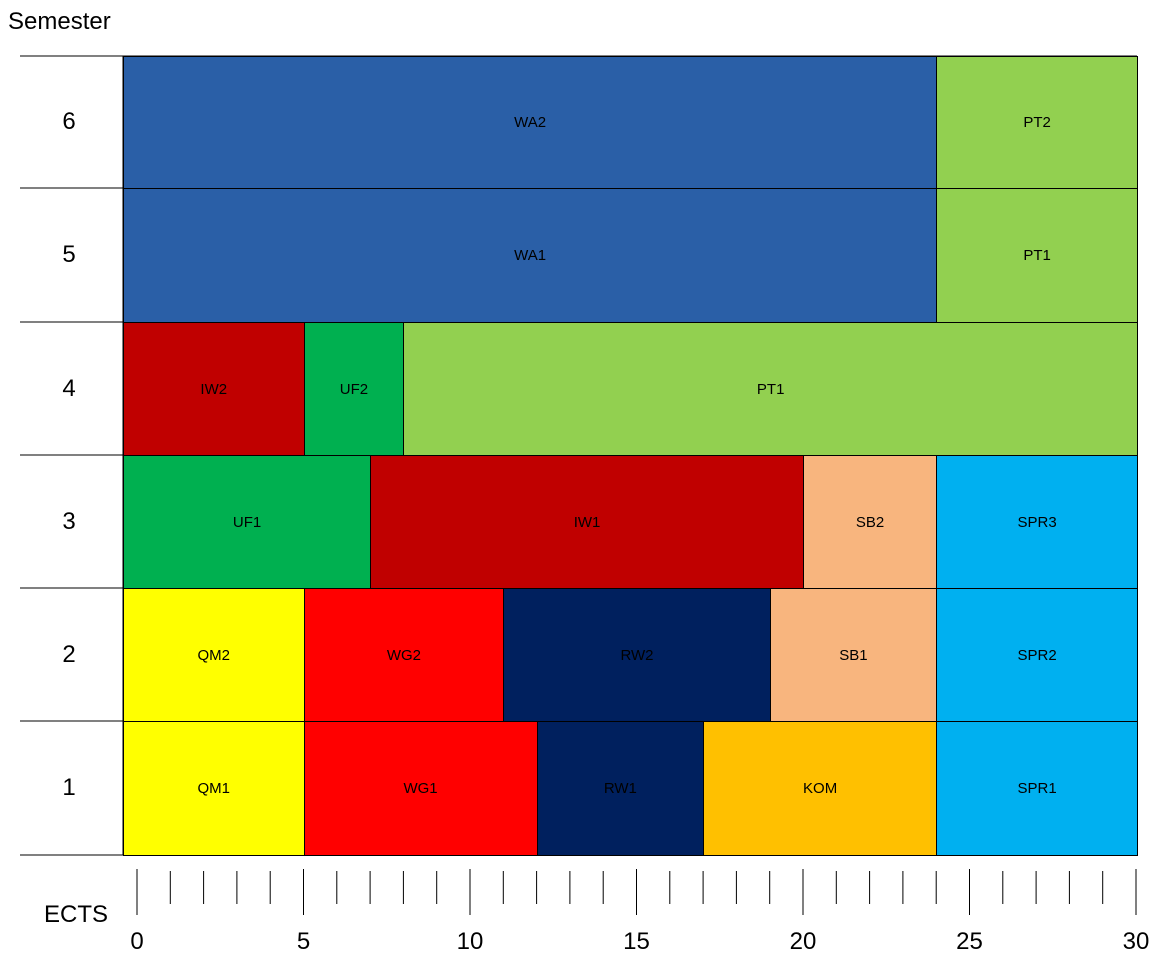 This screenshot has width=1162, height=967. Describe the element at coordinates (820, 788) in the screenshot. I see `module-kom-sem1: KOM` at that location.